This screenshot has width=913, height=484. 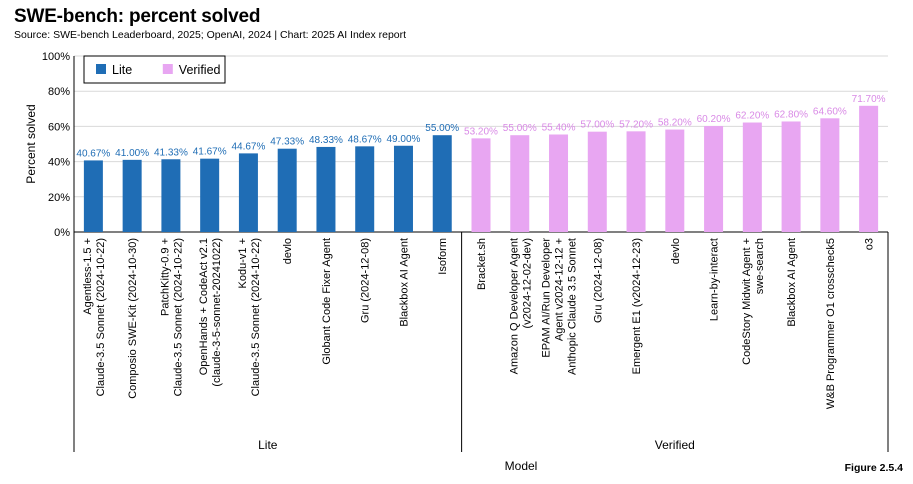 What do you see at coordinates (59, 127) in the screenshot?
I see `y-tick-label: 60%` at bounding box center [59, 127].